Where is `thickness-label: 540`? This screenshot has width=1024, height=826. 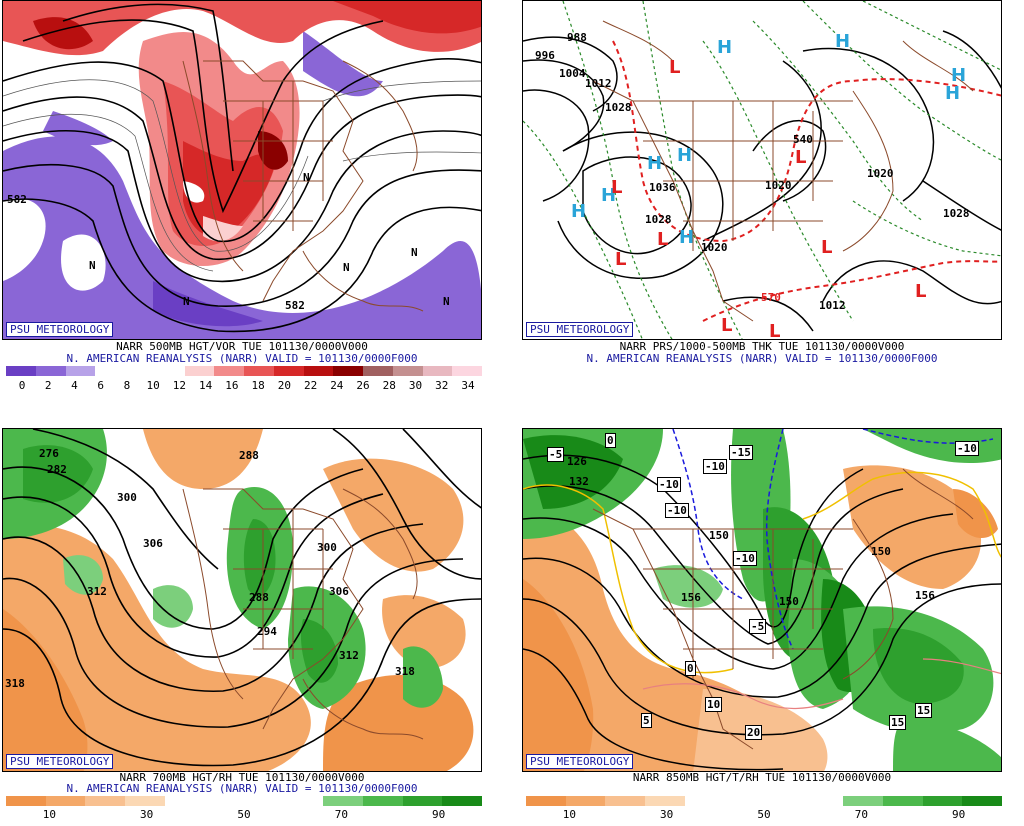
thickness-label: 540 is located at coordinates (803, 139).